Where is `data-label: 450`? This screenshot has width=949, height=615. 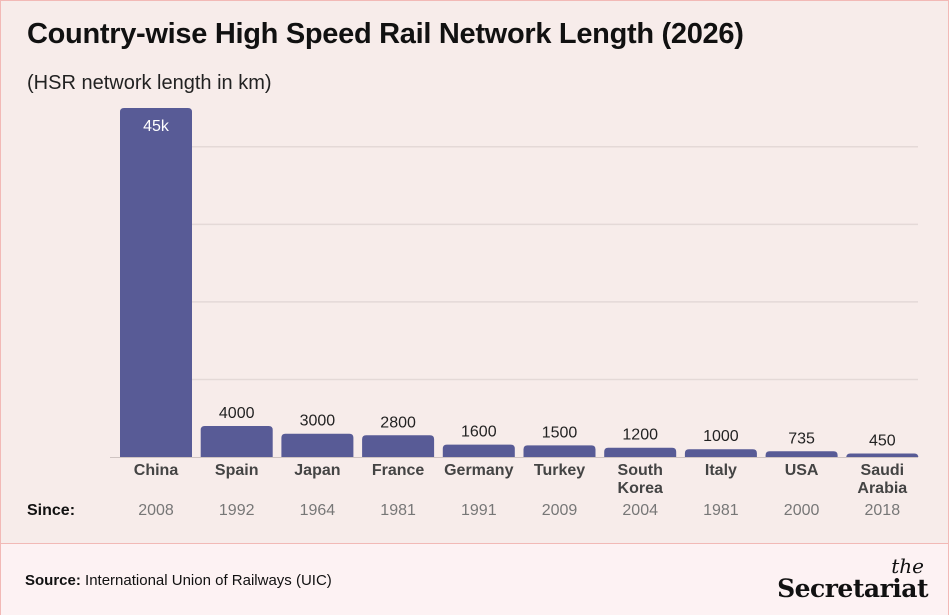
data-label: 450 is located at coordinates (882, 441).